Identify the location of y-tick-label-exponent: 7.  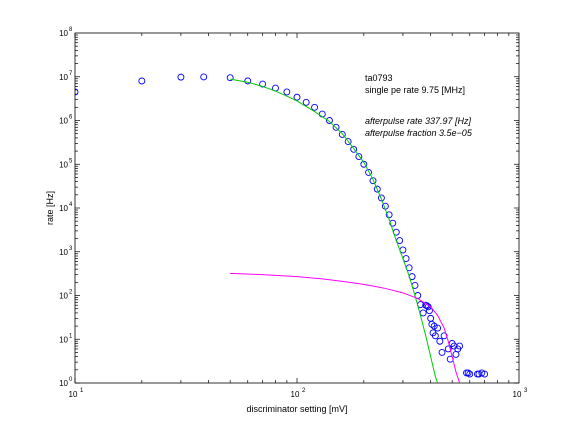
(71, 74).